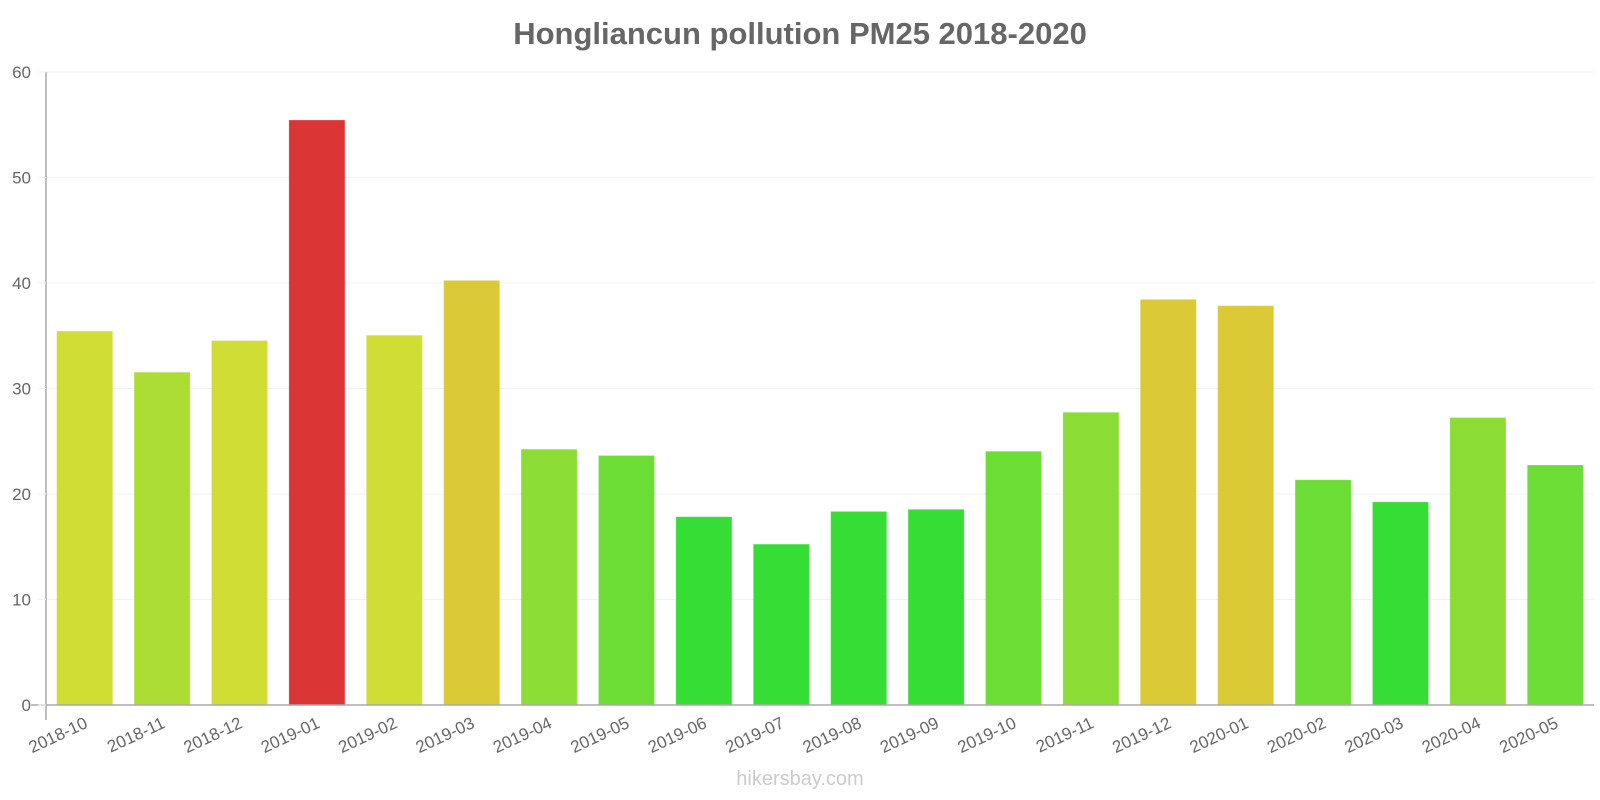 The height and width of the screenshot is (800, 1600). Describe the element at coordinates (987, 735) in the screenshot. I see `x-tick-label: 2019-10` at that location.